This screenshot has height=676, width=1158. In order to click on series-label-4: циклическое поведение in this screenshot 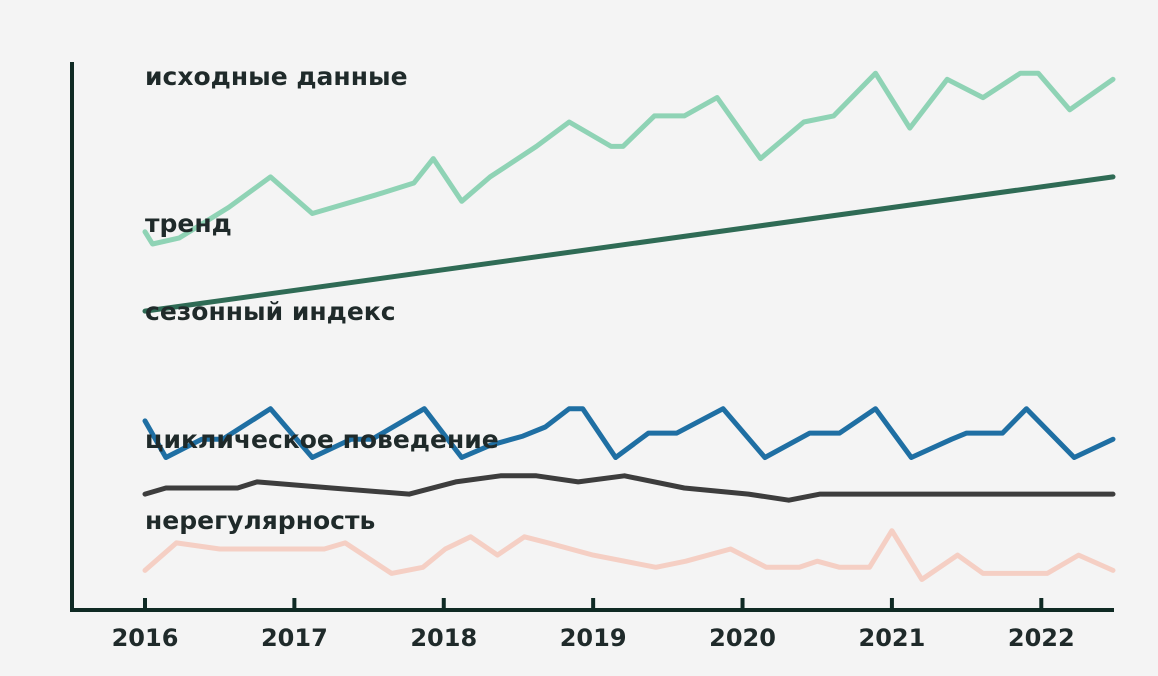, I will do `click(322, 439)`.